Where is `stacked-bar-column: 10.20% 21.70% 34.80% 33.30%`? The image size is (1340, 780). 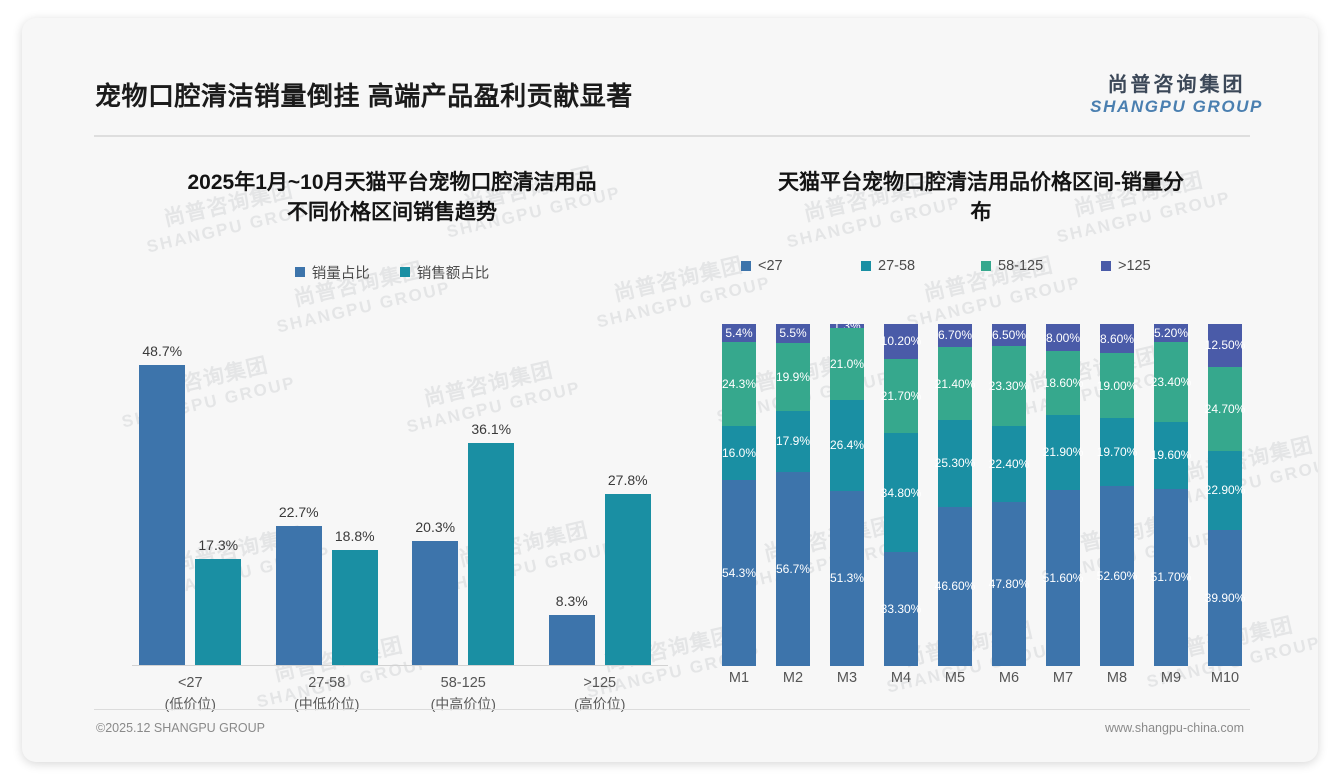 stacked-bar-column: 10.20% 21.70% 34.80% 33.30% is located at coordinates (901, 495).